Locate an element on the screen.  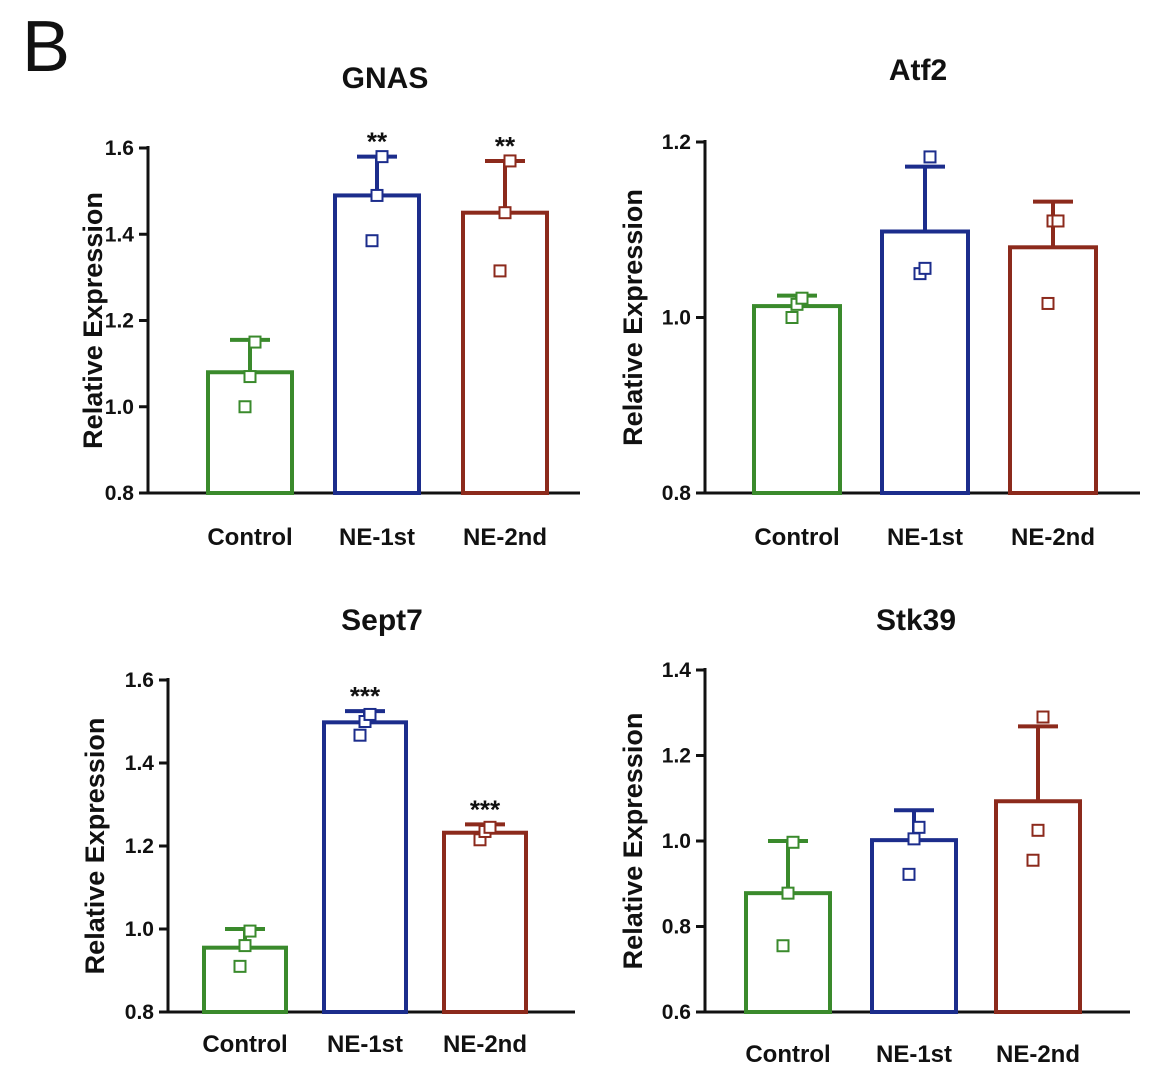
y-tick-label: 0.6 is located at coordinates (676, 1012).